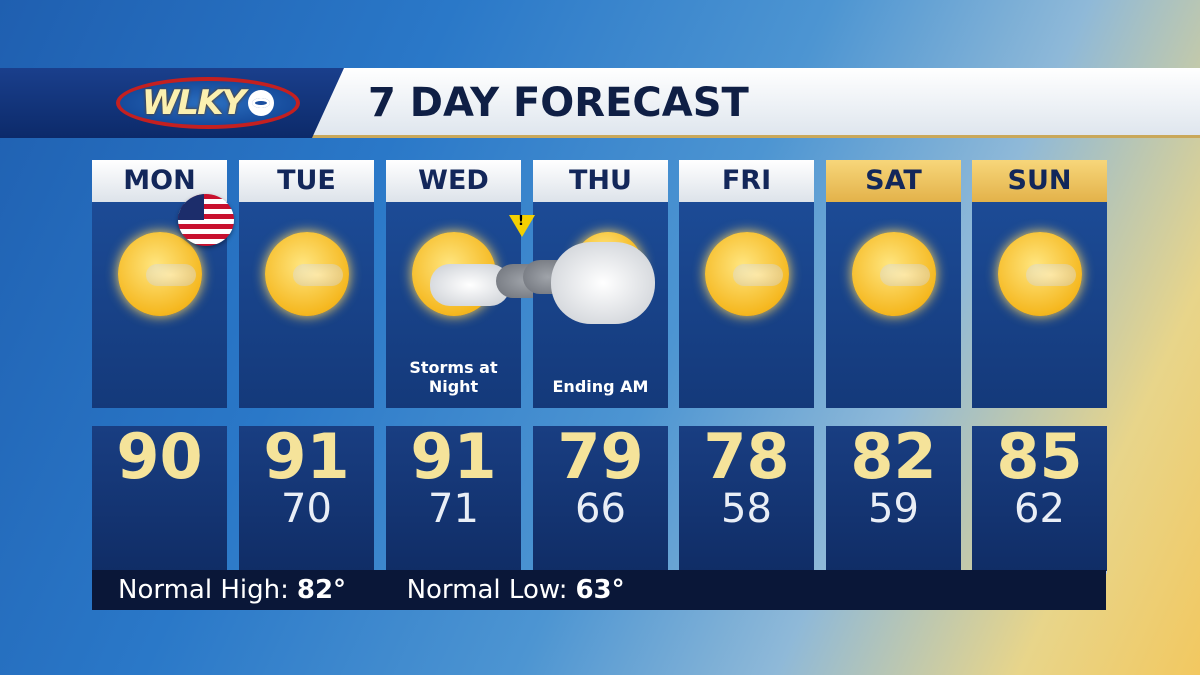  Describe the element at coordinates (600, 386) in the screenshot. I see `forecast-note: Ending AM` at that location.